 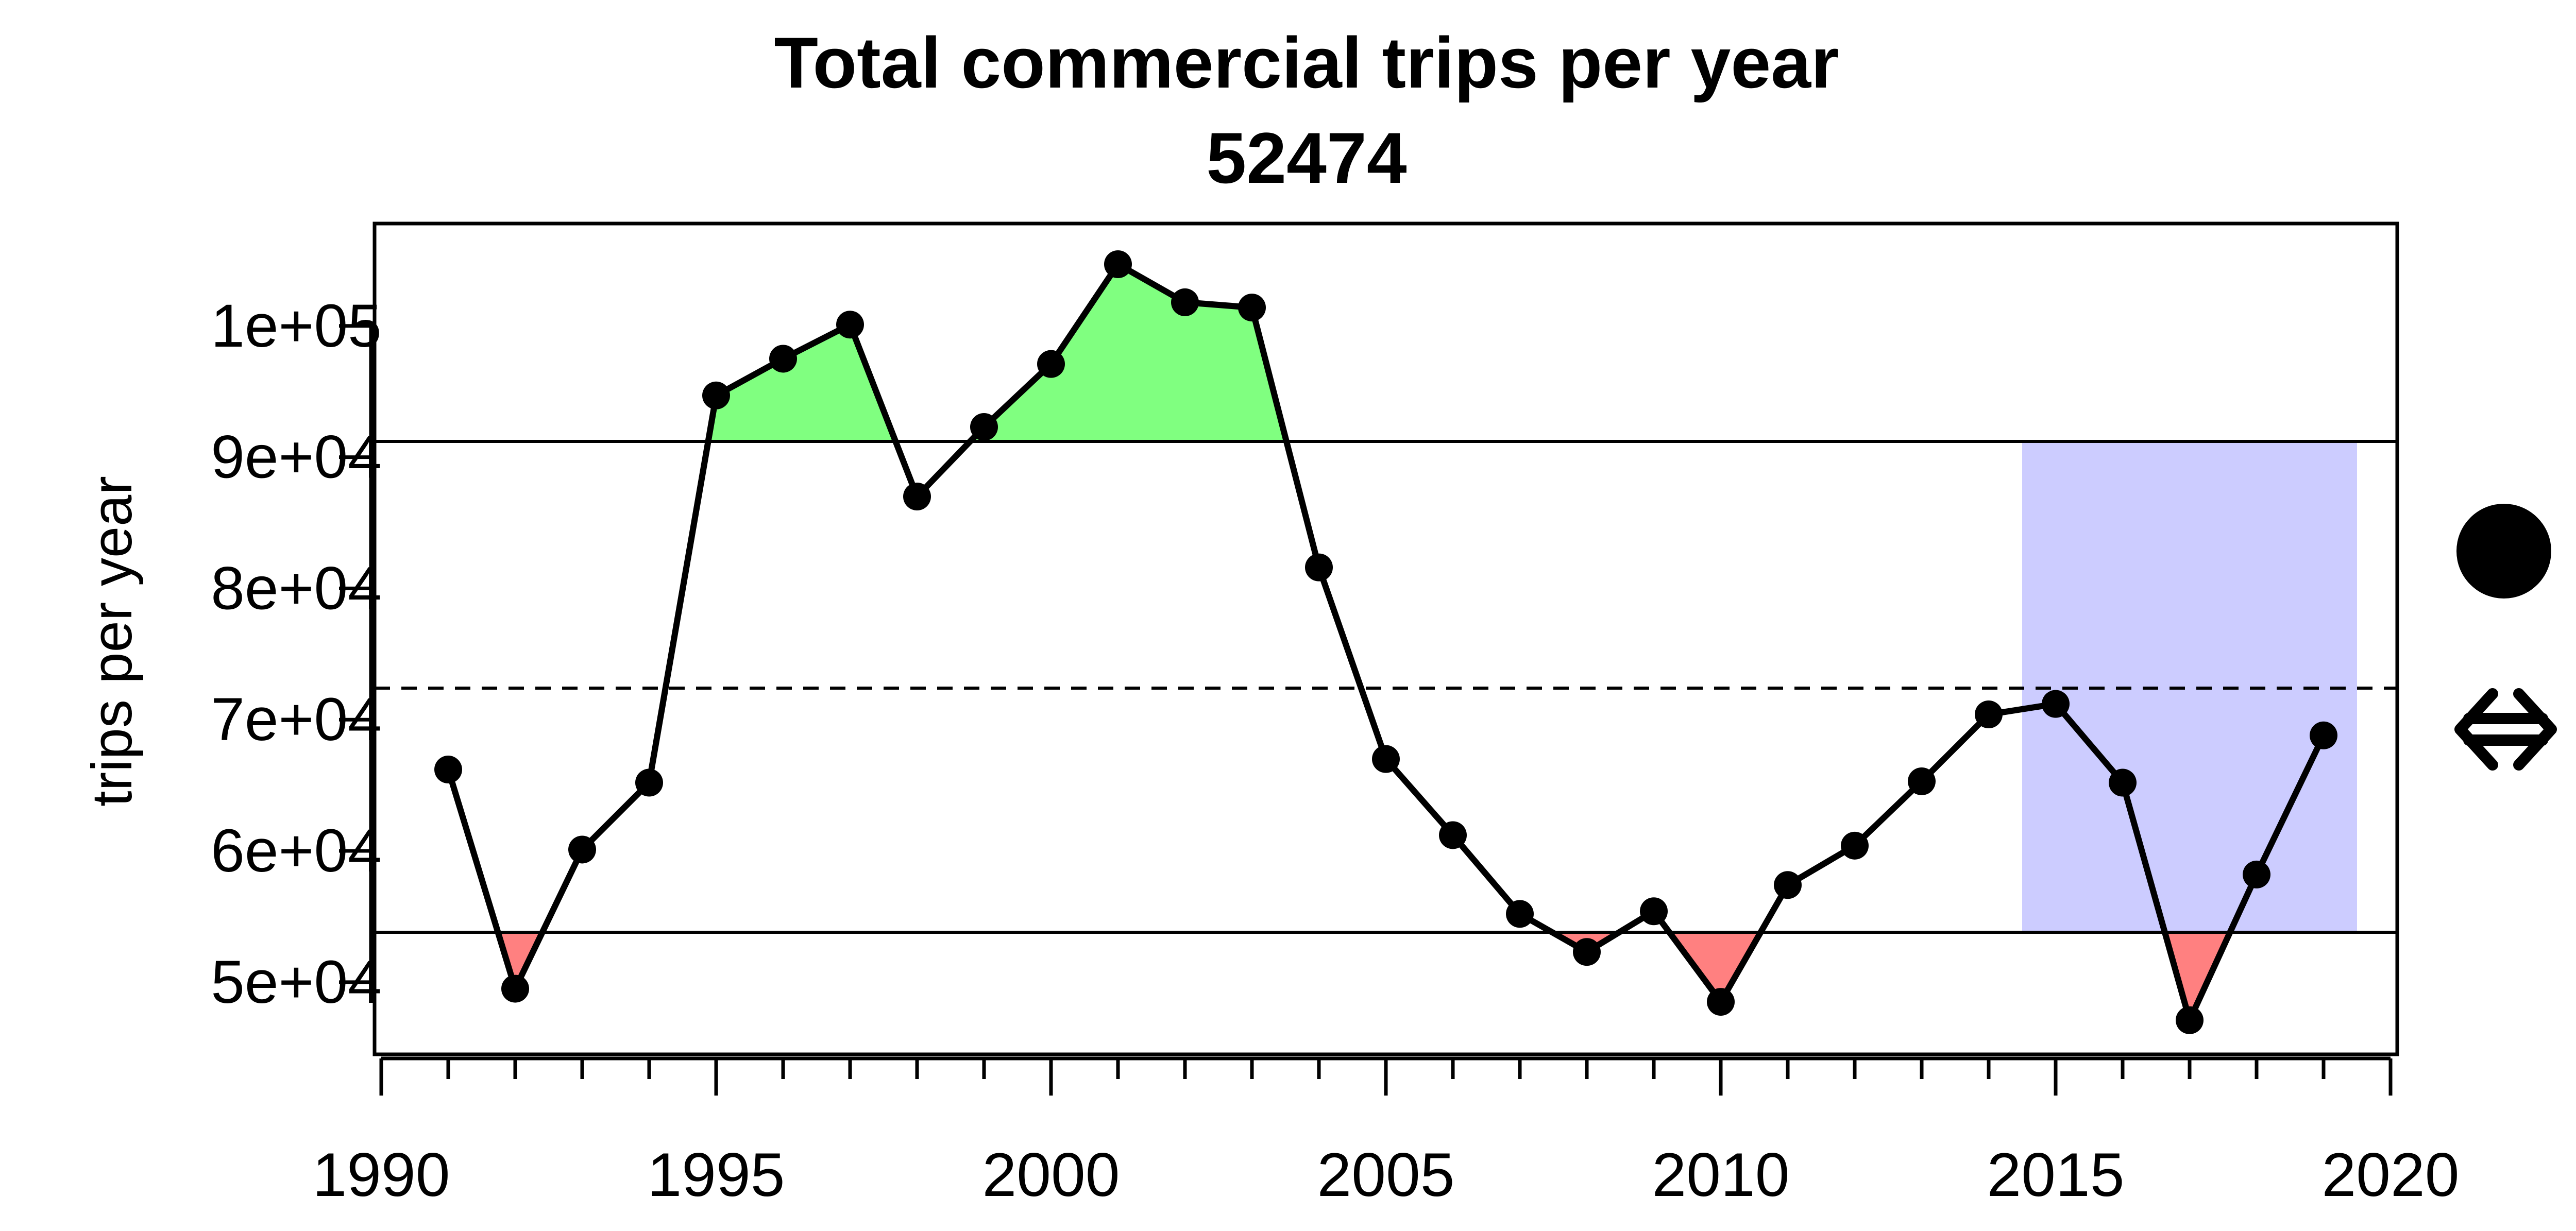 I want to click on left-right-arrow-icon, so click(x=2505, y=729).